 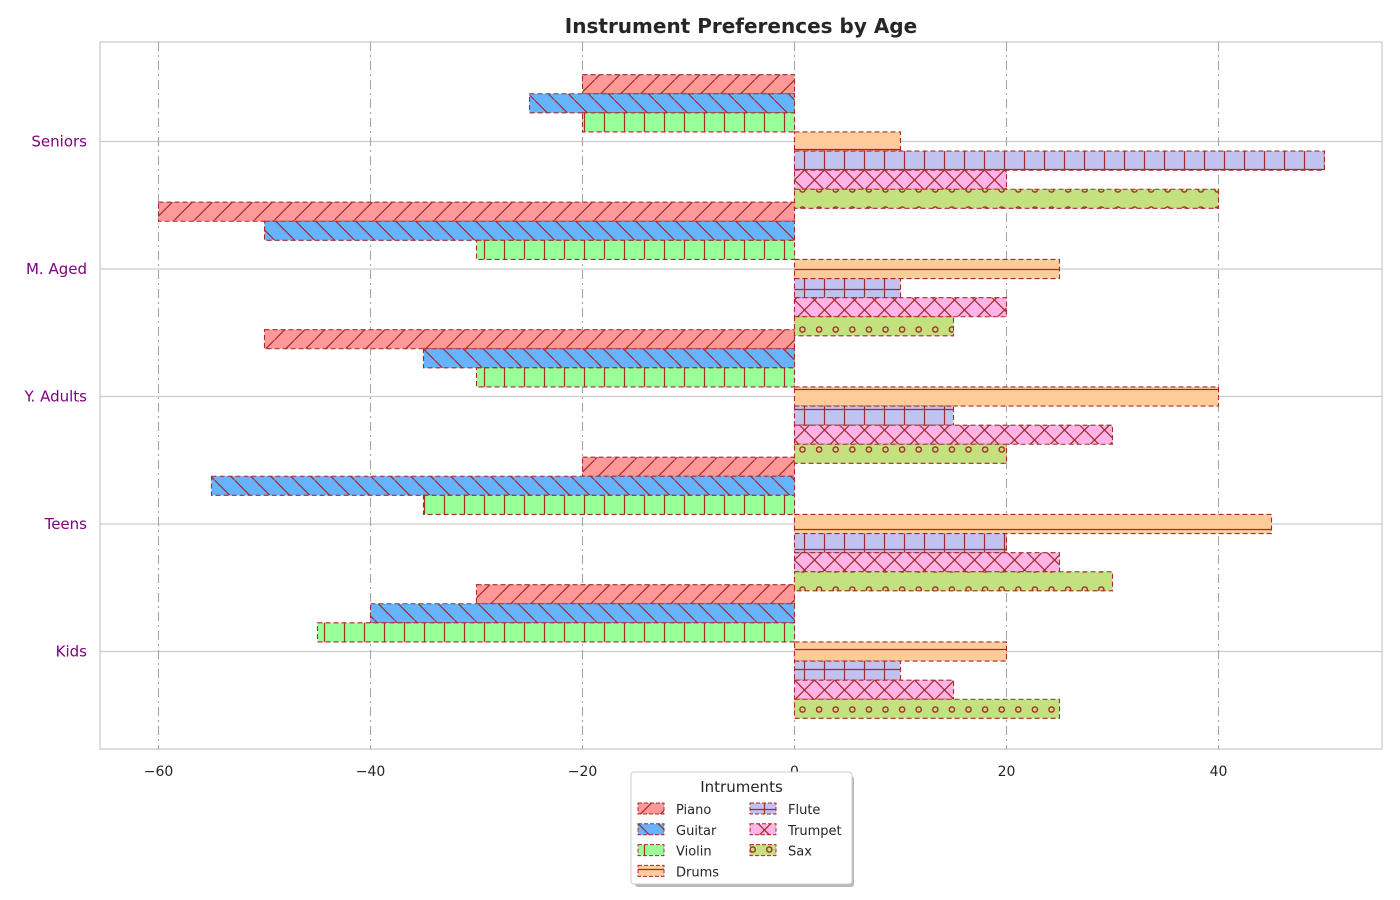 I want to click on bar-piano-kids, so click(x=635, y=594).